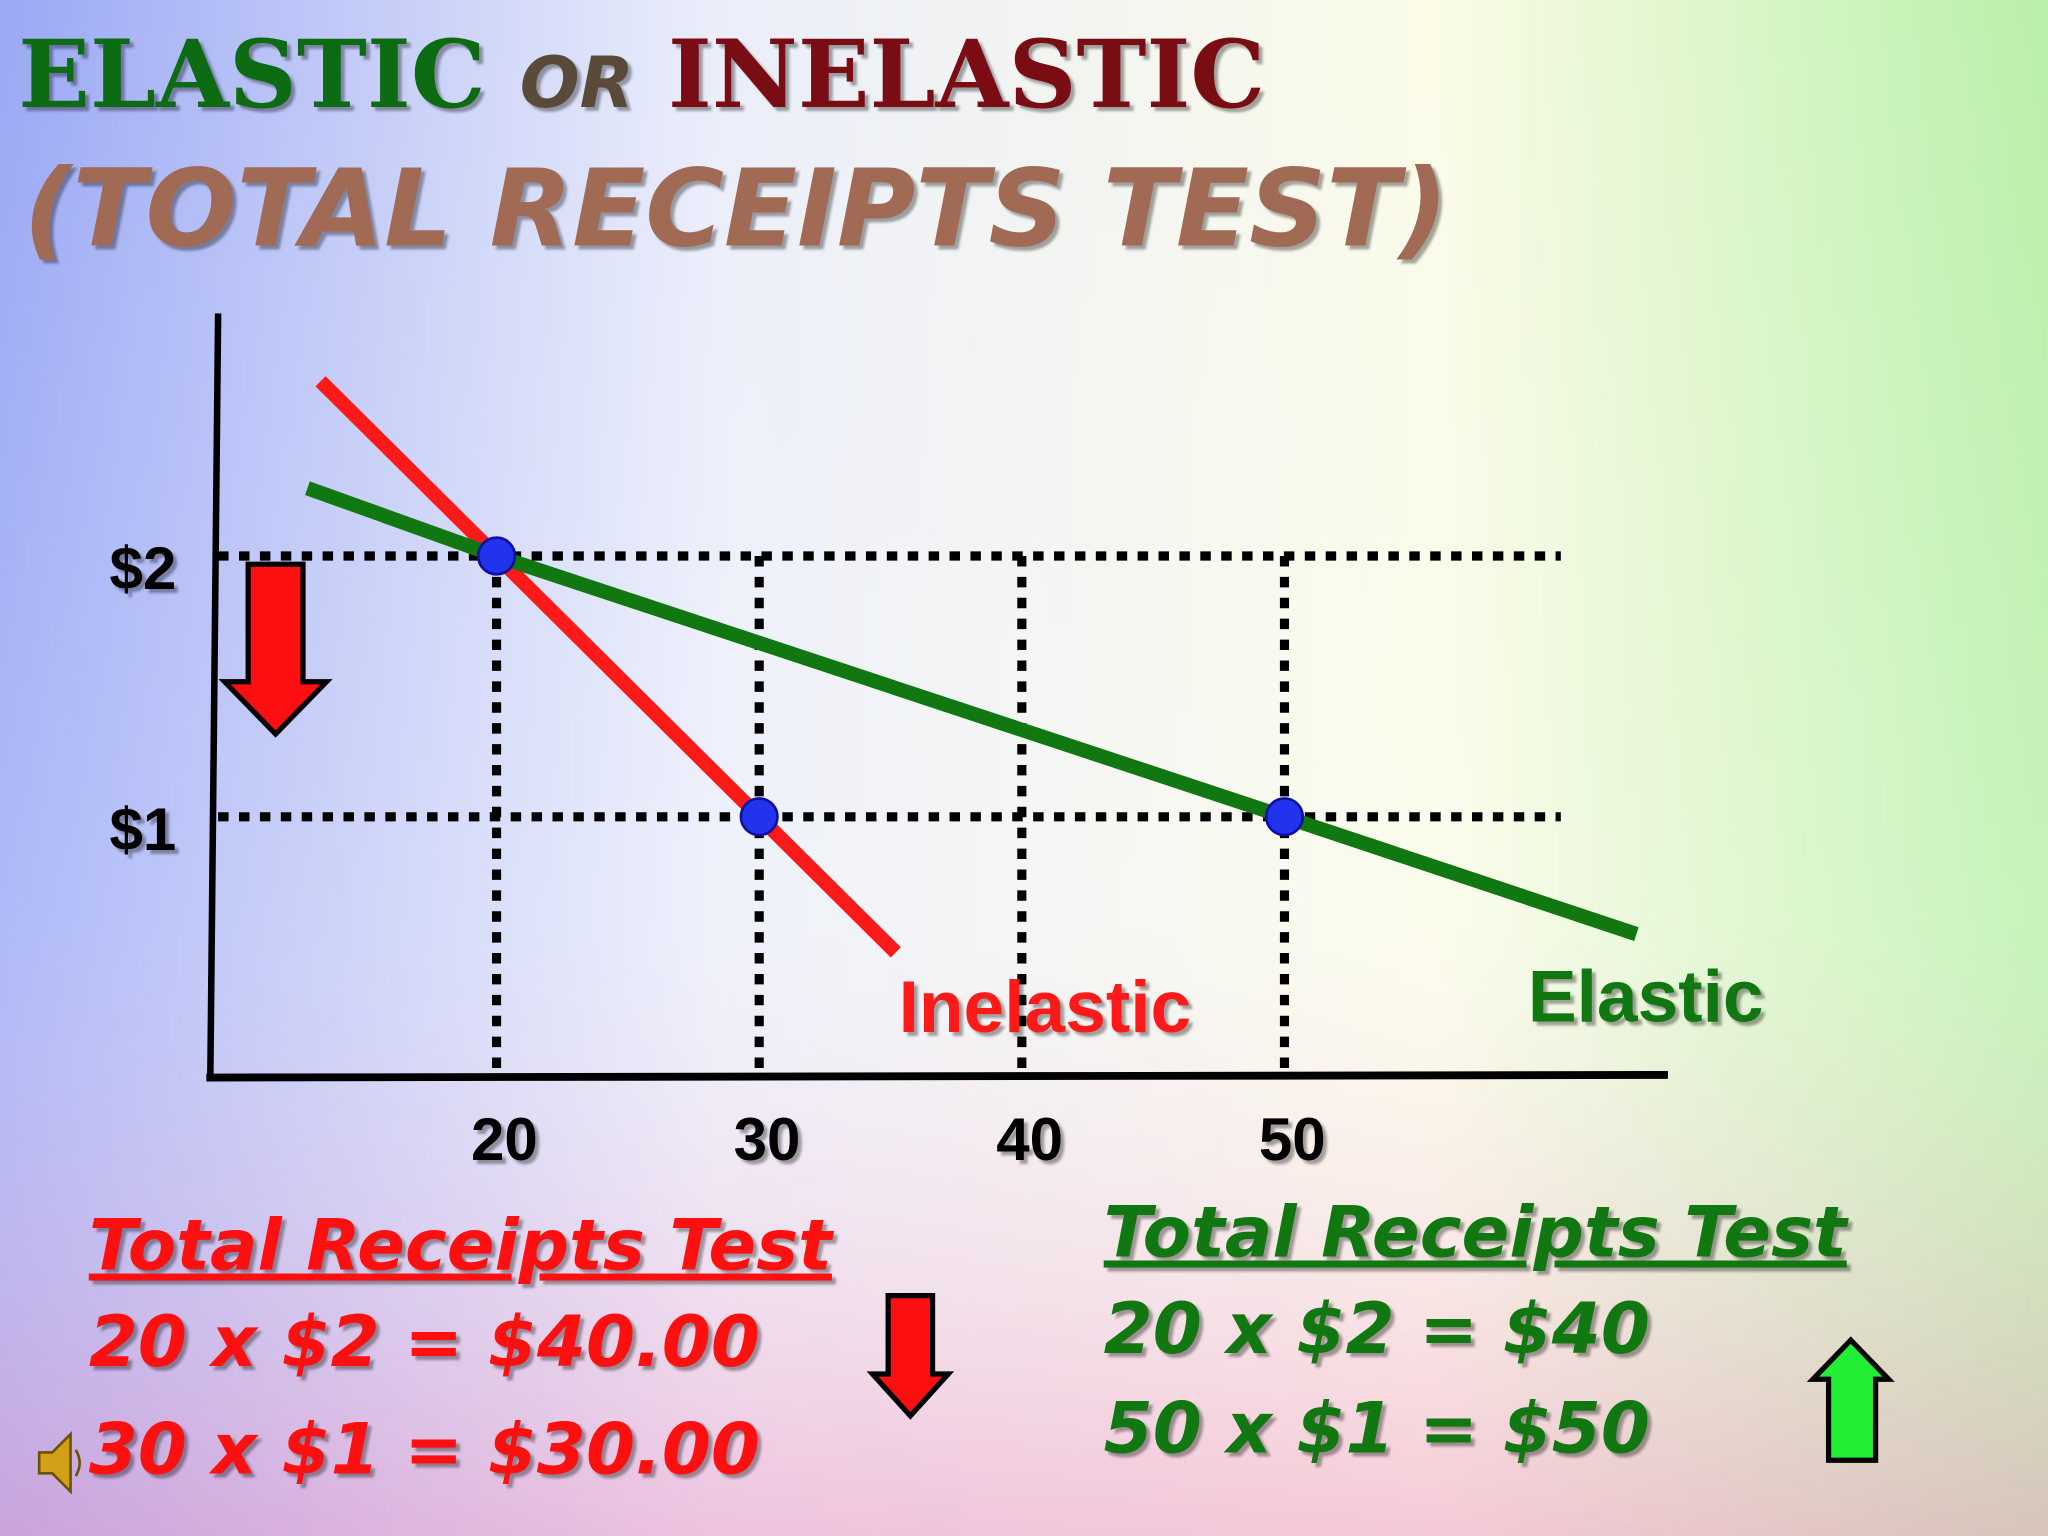  What do you see at coordinates (142, 568) in the screenshot?
I see `y-tick-label: $2` at bounding box center [142, 568].